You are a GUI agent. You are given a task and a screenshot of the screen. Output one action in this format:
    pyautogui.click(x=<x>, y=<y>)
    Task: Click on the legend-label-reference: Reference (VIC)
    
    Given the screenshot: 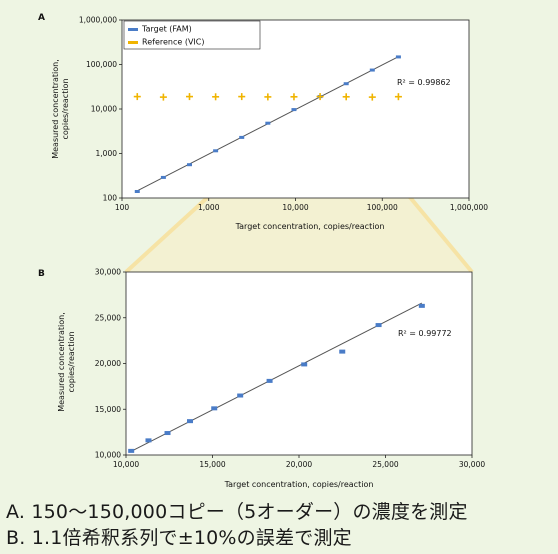 What is the action you would take?
    pyautogui.click(x=173, y=42)
    